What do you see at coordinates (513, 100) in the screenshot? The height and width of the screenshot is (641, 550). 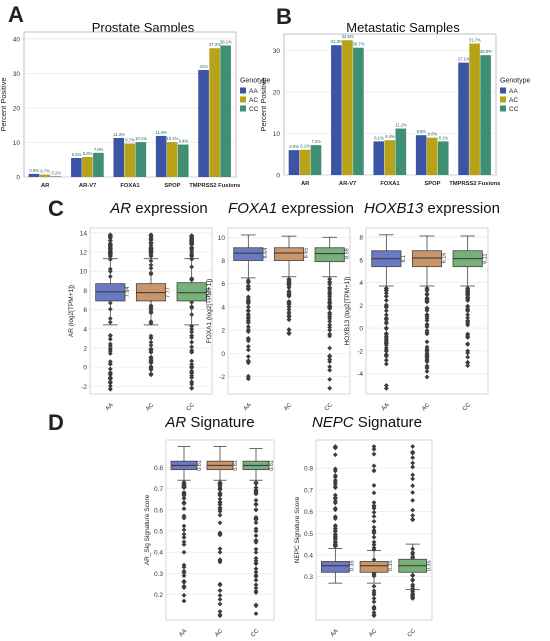 I see `metastatic-legend-entry: AC` at bounding box center [513, 100].